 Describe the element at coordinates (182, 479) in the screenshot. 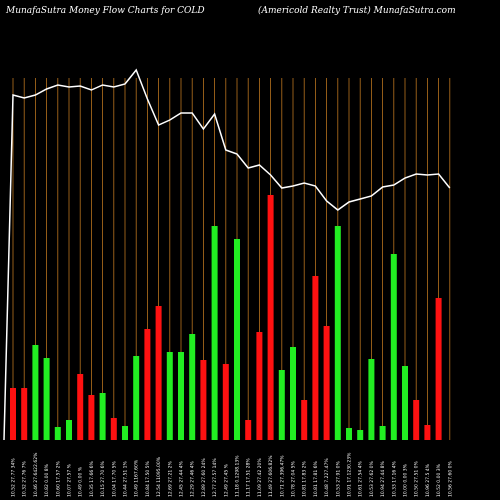

I see `x-tick-label: 12.45 27.44 4%` at that location.